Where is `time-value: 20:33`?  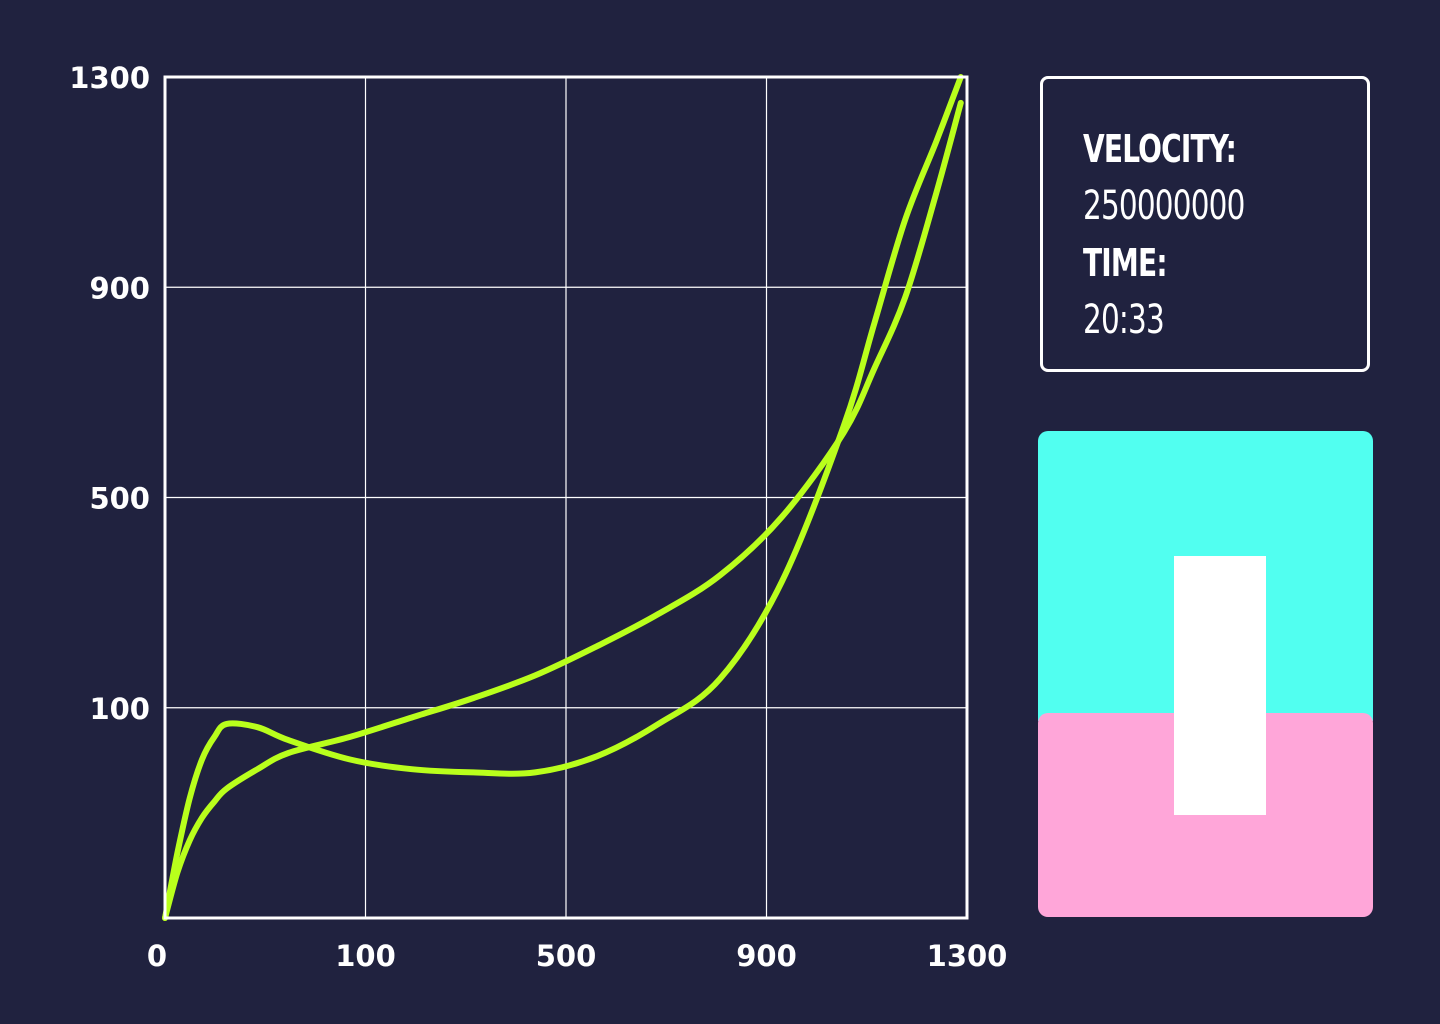
time-value: 20:33 is located at coordinates (1124, 320).